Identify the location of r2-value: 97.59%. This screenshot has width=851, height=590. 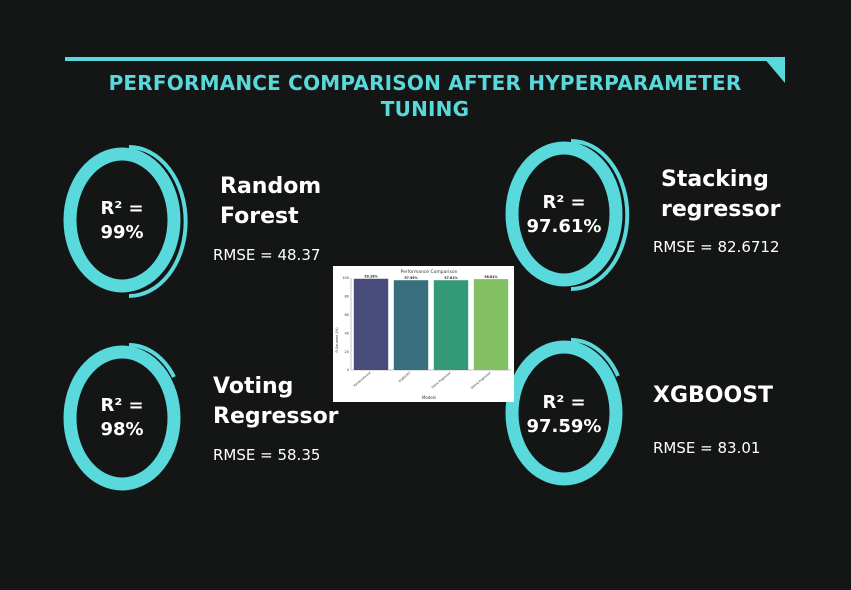
(564, 426).